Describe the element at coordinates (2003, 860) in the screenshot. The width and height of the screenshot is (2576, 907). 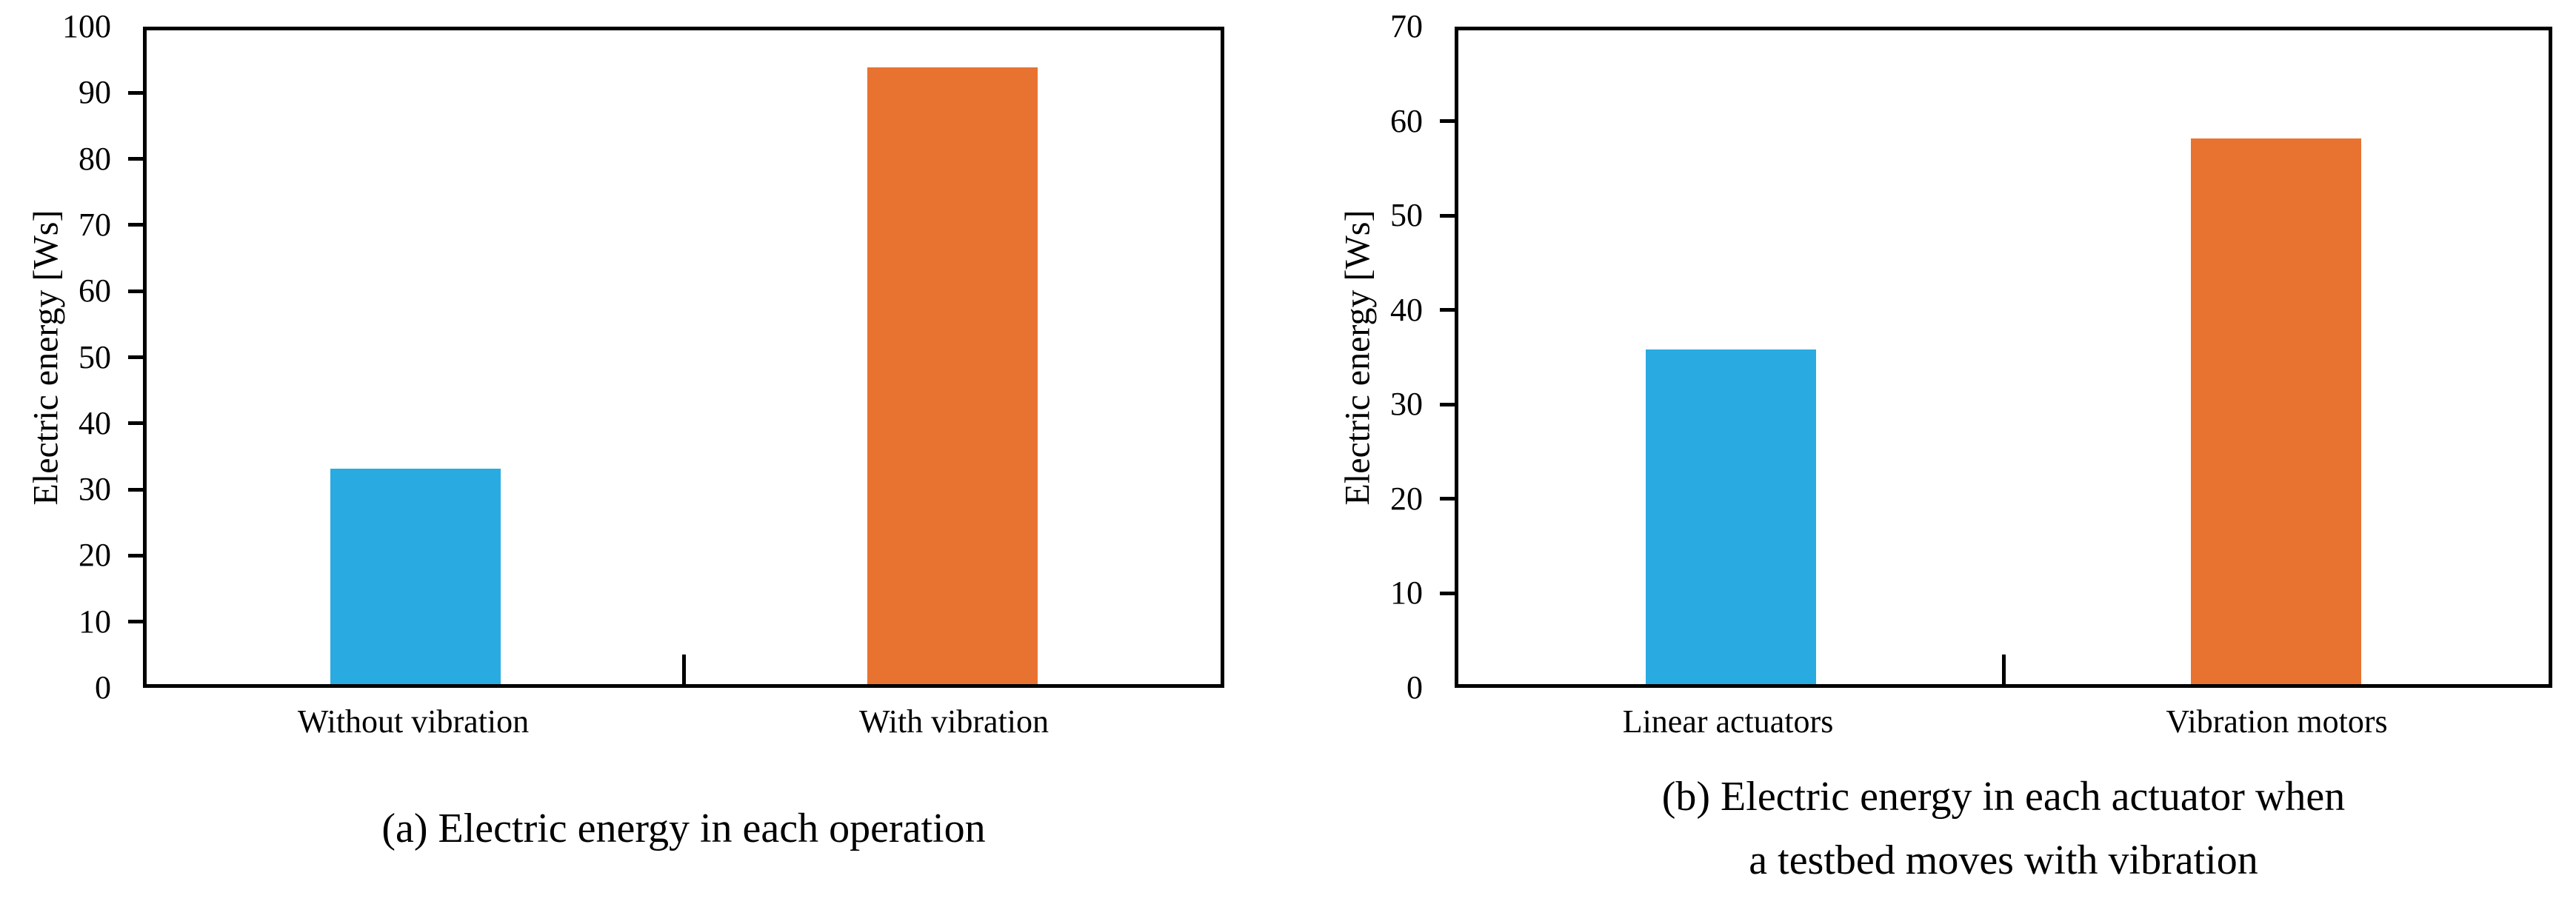
I see `caption-line: a testbed moves with vibration` at that location.